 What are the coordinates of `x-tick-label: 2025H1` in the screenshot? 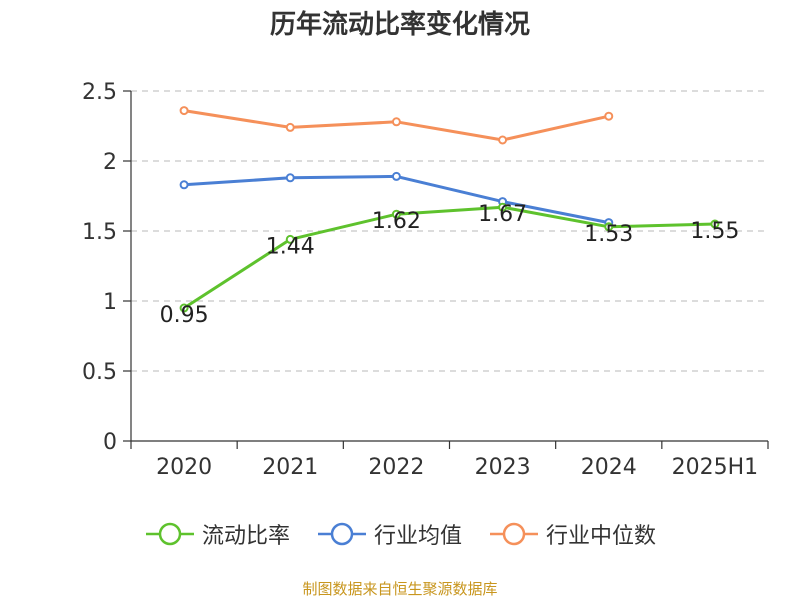 It's located at (715, 467).